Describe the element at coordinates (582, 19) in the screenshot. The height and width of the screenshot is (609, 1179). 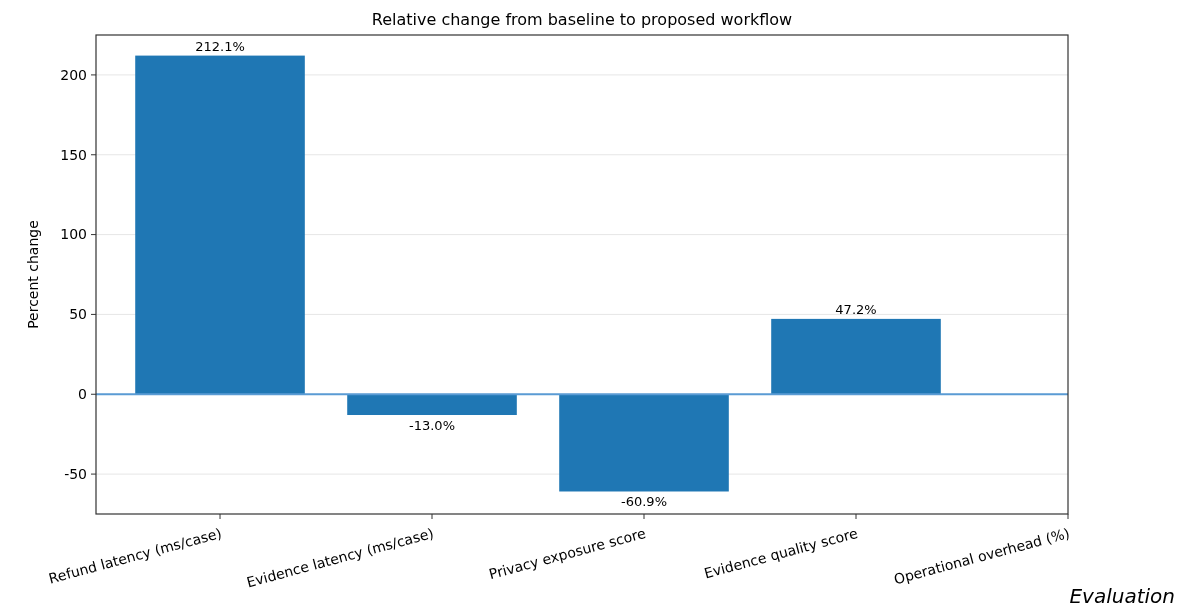
I see `chart-title: Relative change from baseline to proposed workflow` at that location.